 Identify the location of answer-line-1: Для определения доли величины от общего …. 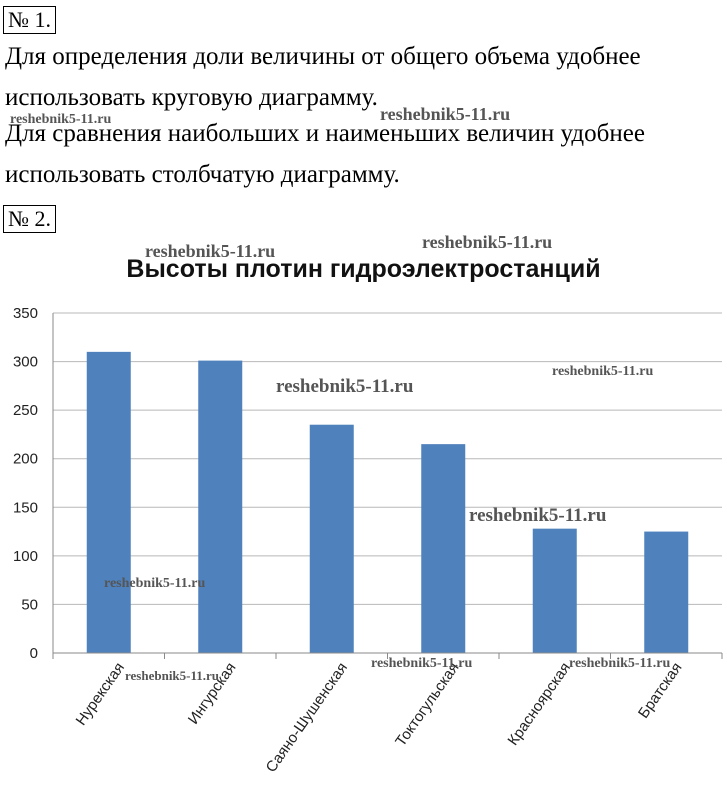
(323, 56).